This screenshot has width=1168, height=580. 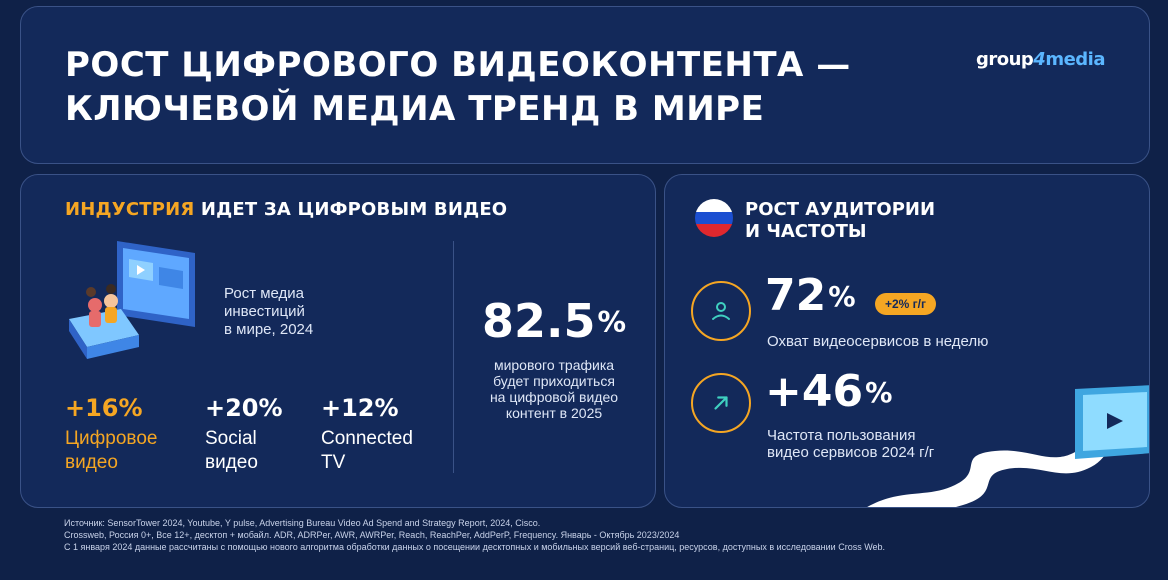 What do you see at coordinates (840, 209) in the screenshot?
I see `audience-title-line-1: РОСТ АУДИТОРИИ` at bounding box center [840, 209].